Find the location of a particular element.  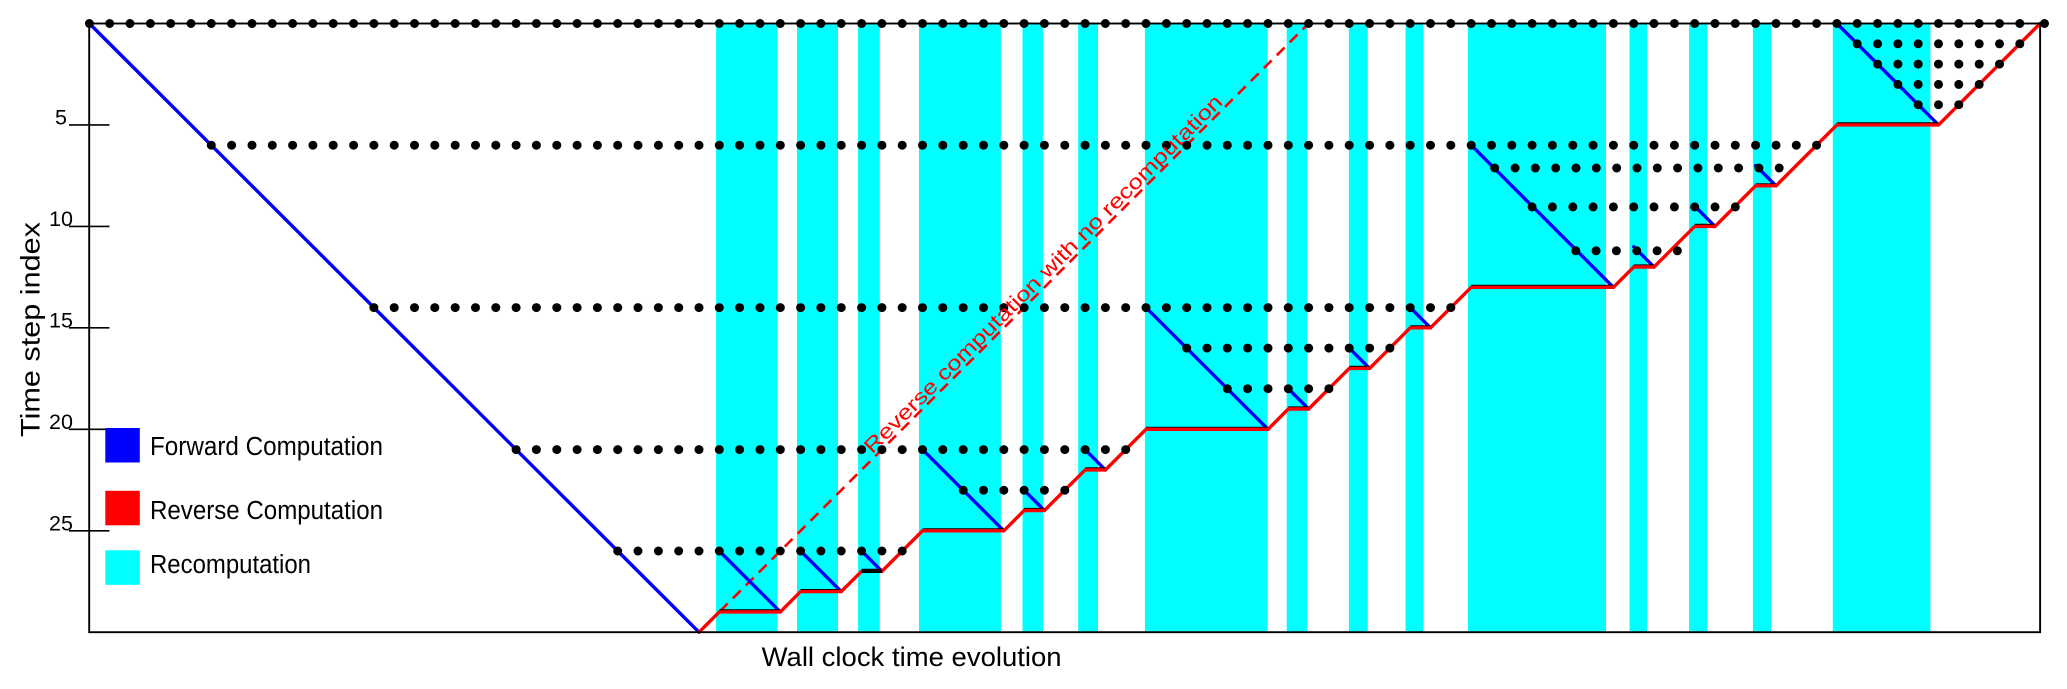

svg-text: 15 is located at coordinates (61, 320).